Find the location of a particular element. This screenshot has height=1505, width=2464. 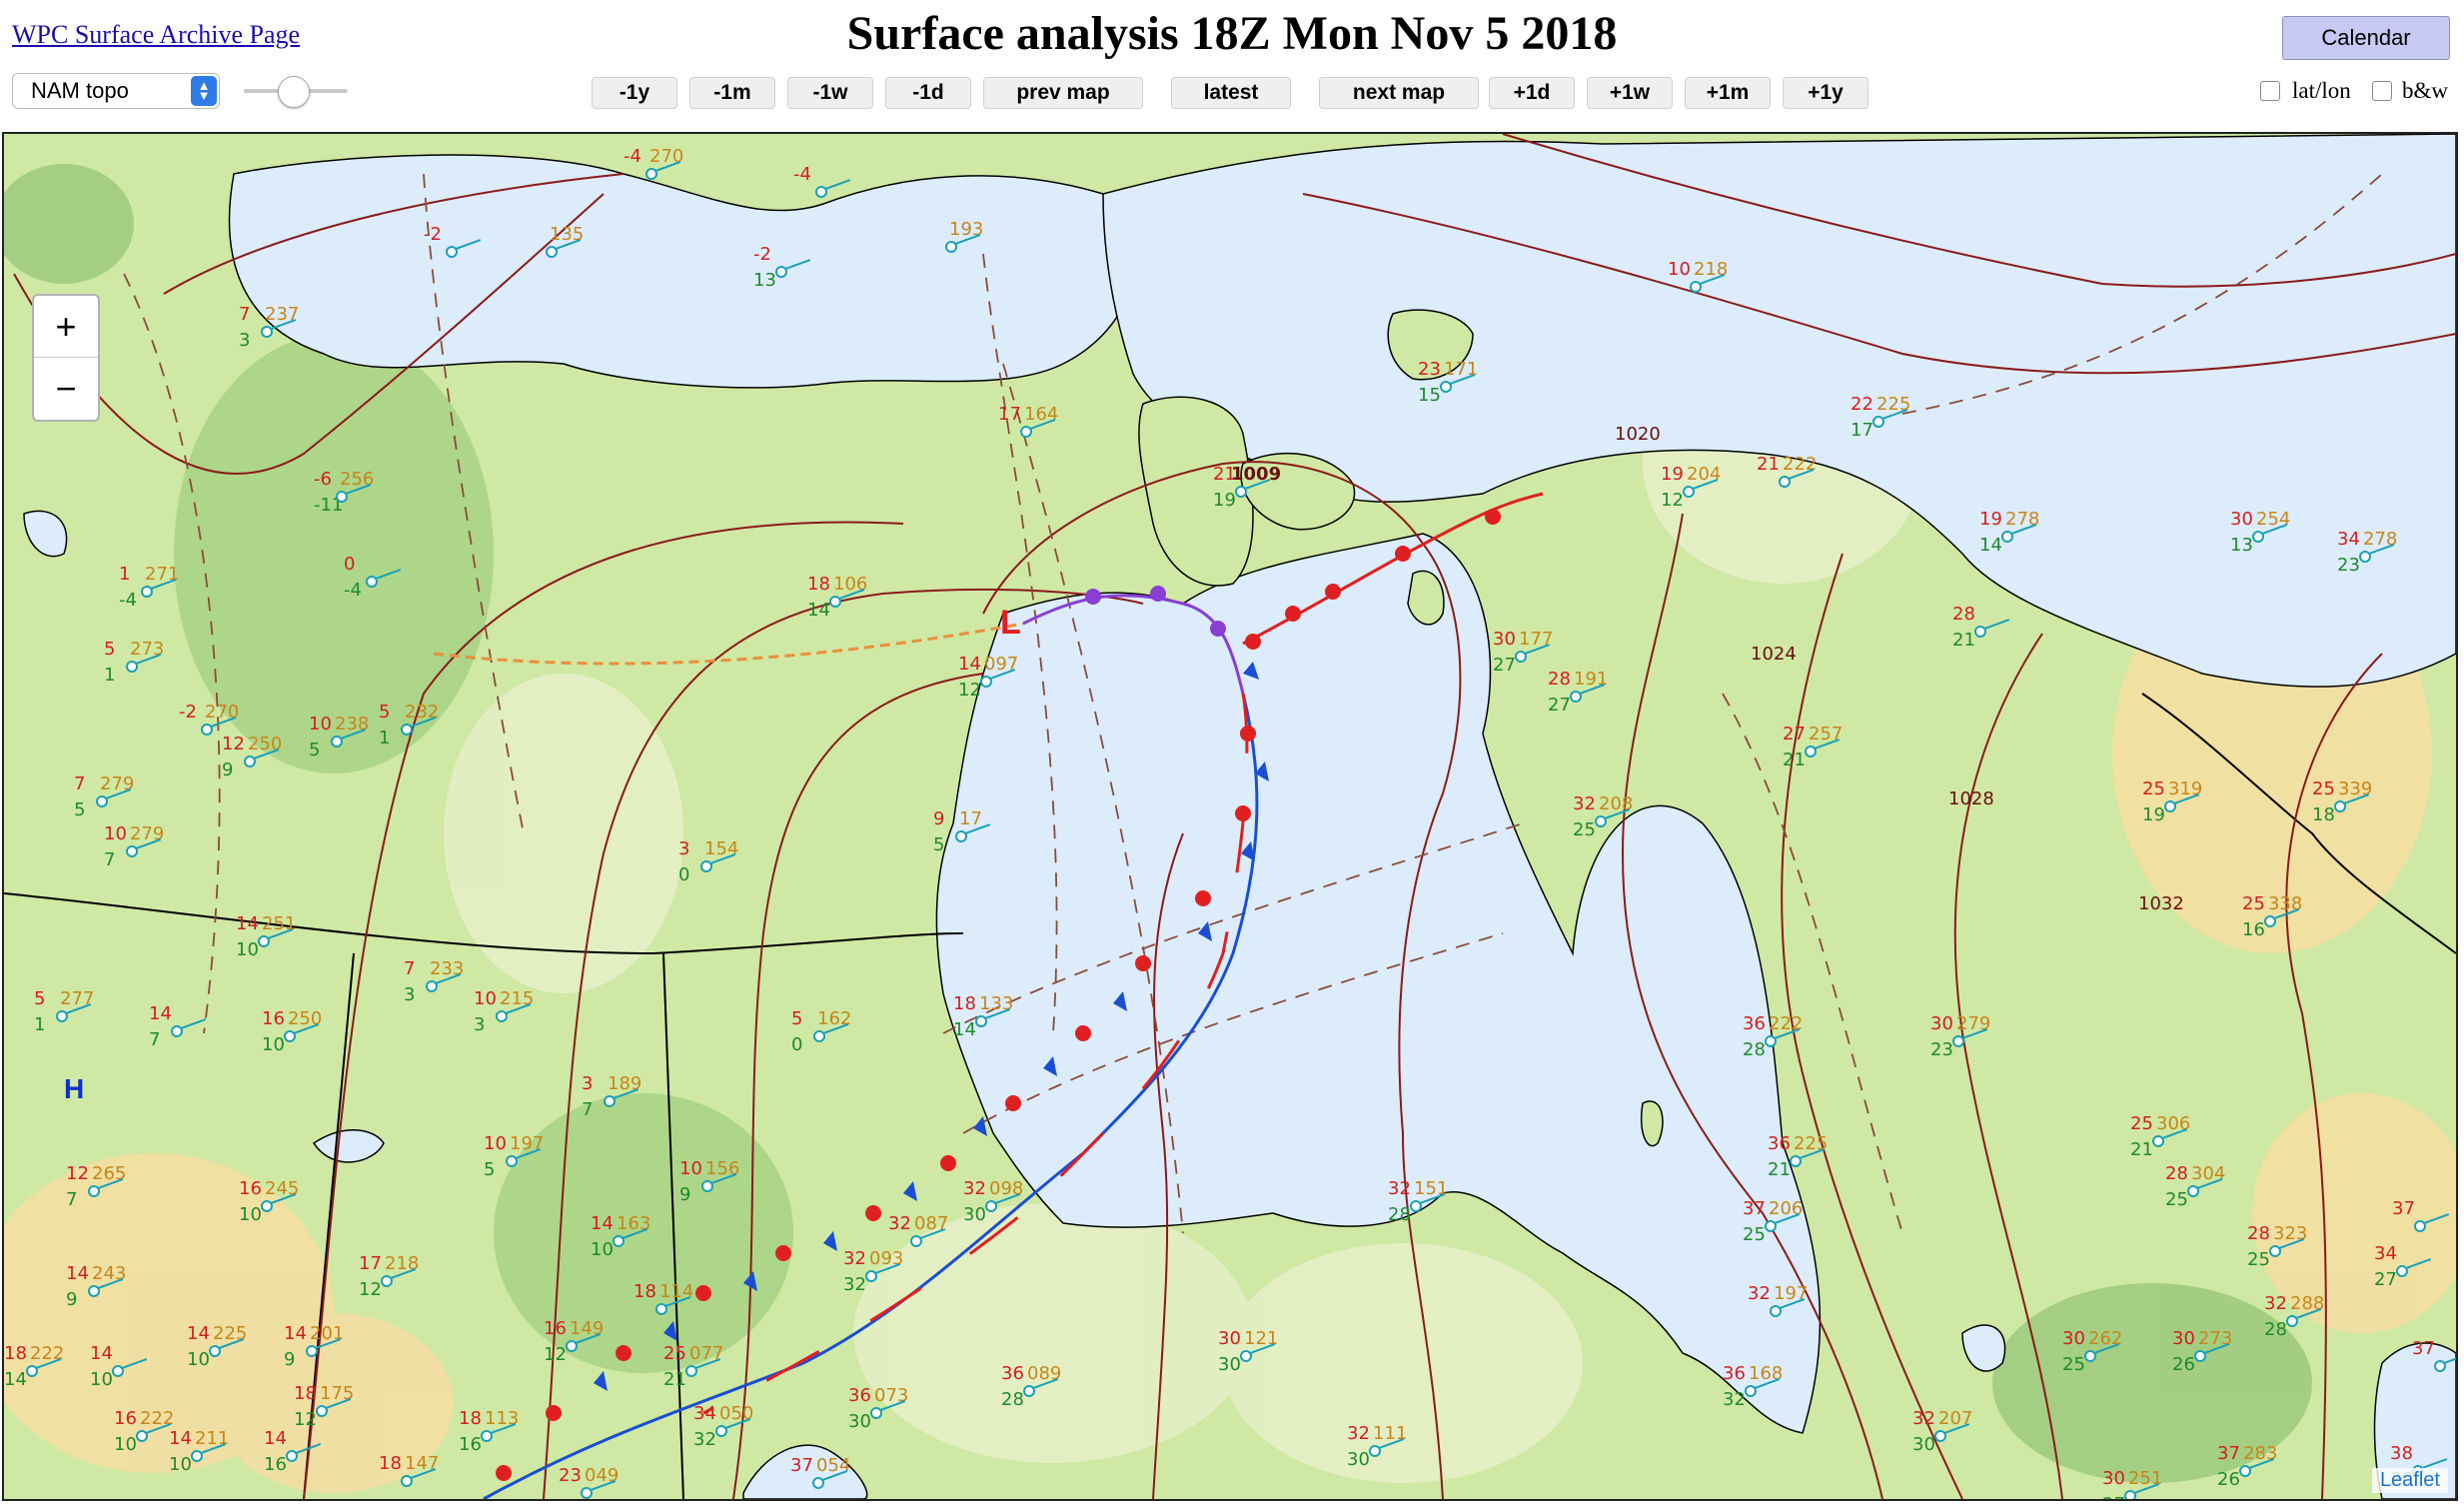

station-dewpoint: 13 is located at coordinates (764, 280).